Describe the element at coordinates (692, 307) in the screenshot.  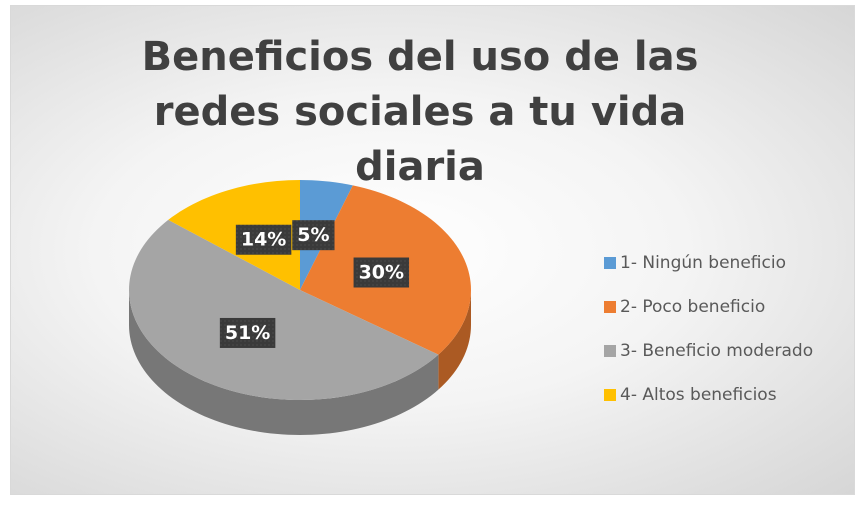
I see `legend-label: 2- Poco beneficio` at that location.